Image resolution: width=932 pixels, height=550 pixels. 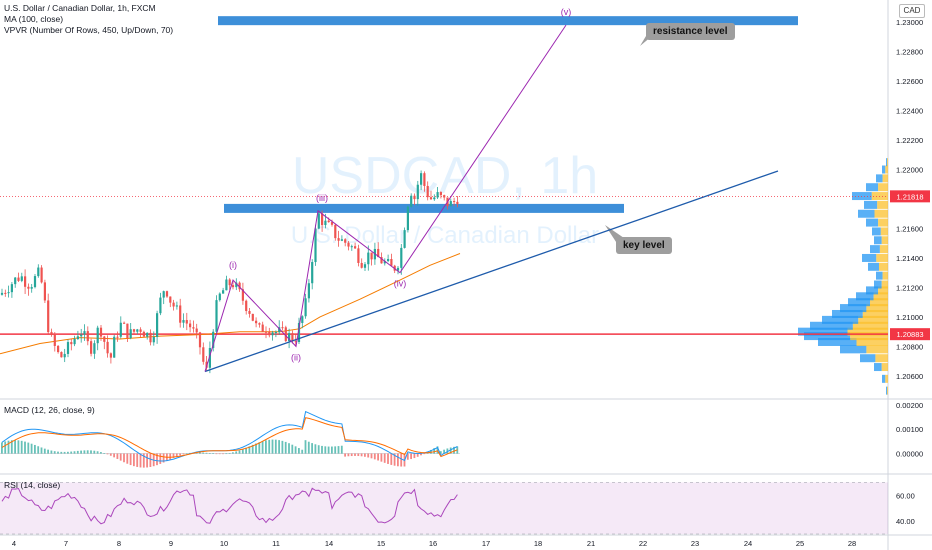 I want to click on ma-indicator-title: MA (100, close), so click(x=34, y=19).